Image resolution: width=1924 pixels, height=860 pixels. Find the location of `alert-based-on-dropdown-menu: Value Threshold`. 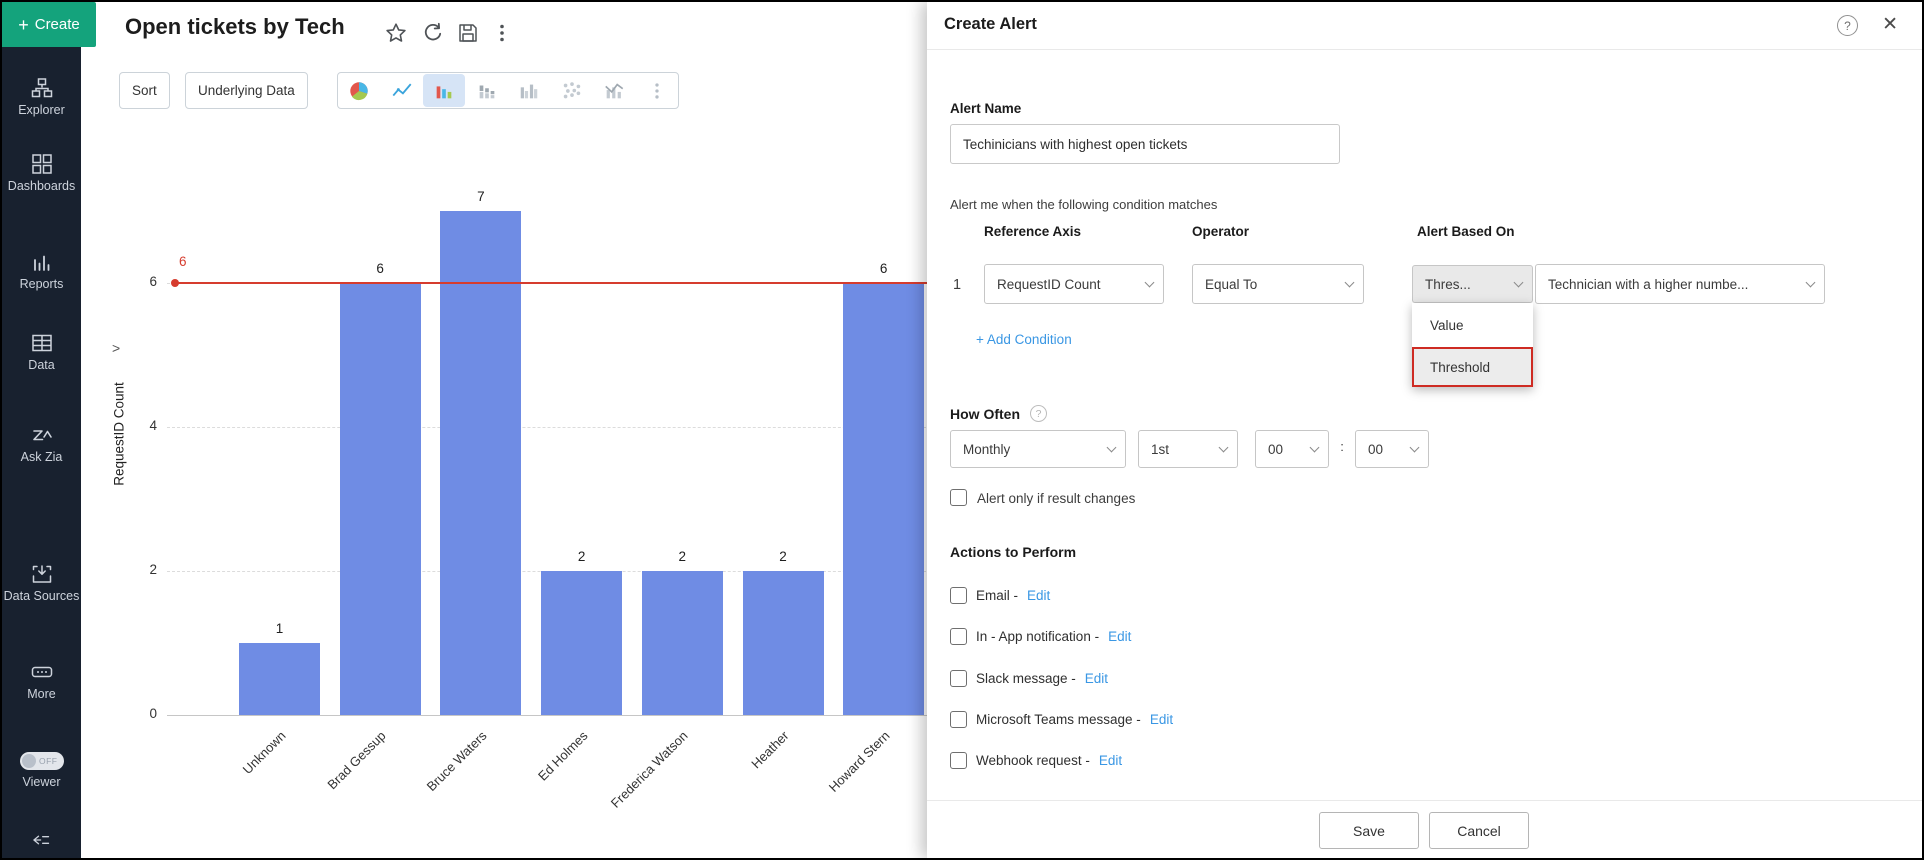

alert-based-on-dropdown-menu: Value Threshold is located at coordinates (1472, 345).